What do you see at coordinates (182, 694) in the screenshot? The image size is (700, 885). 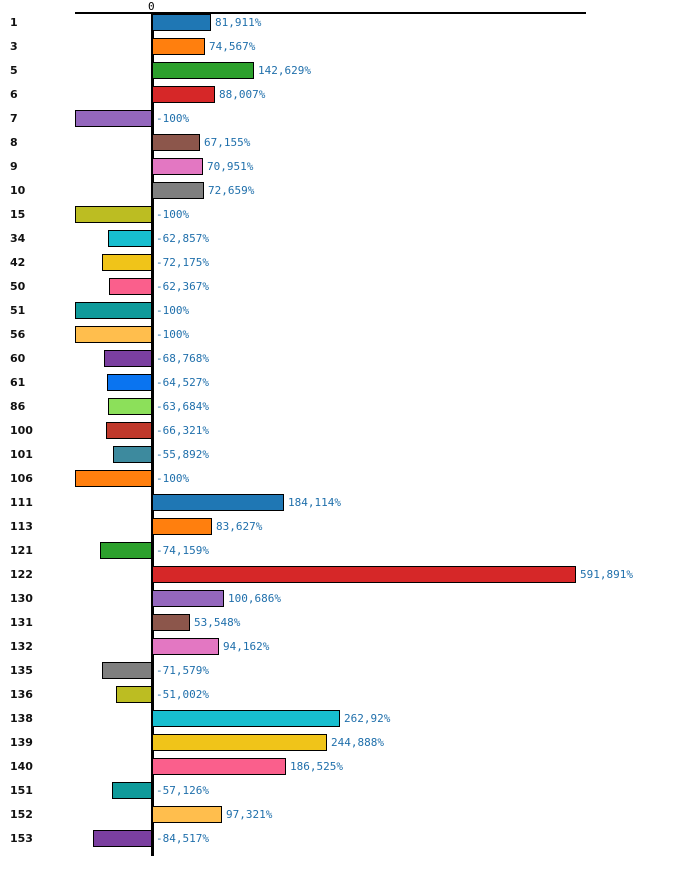 I see `bar-value-label: -51,002%` at bounding box center [182, 694].